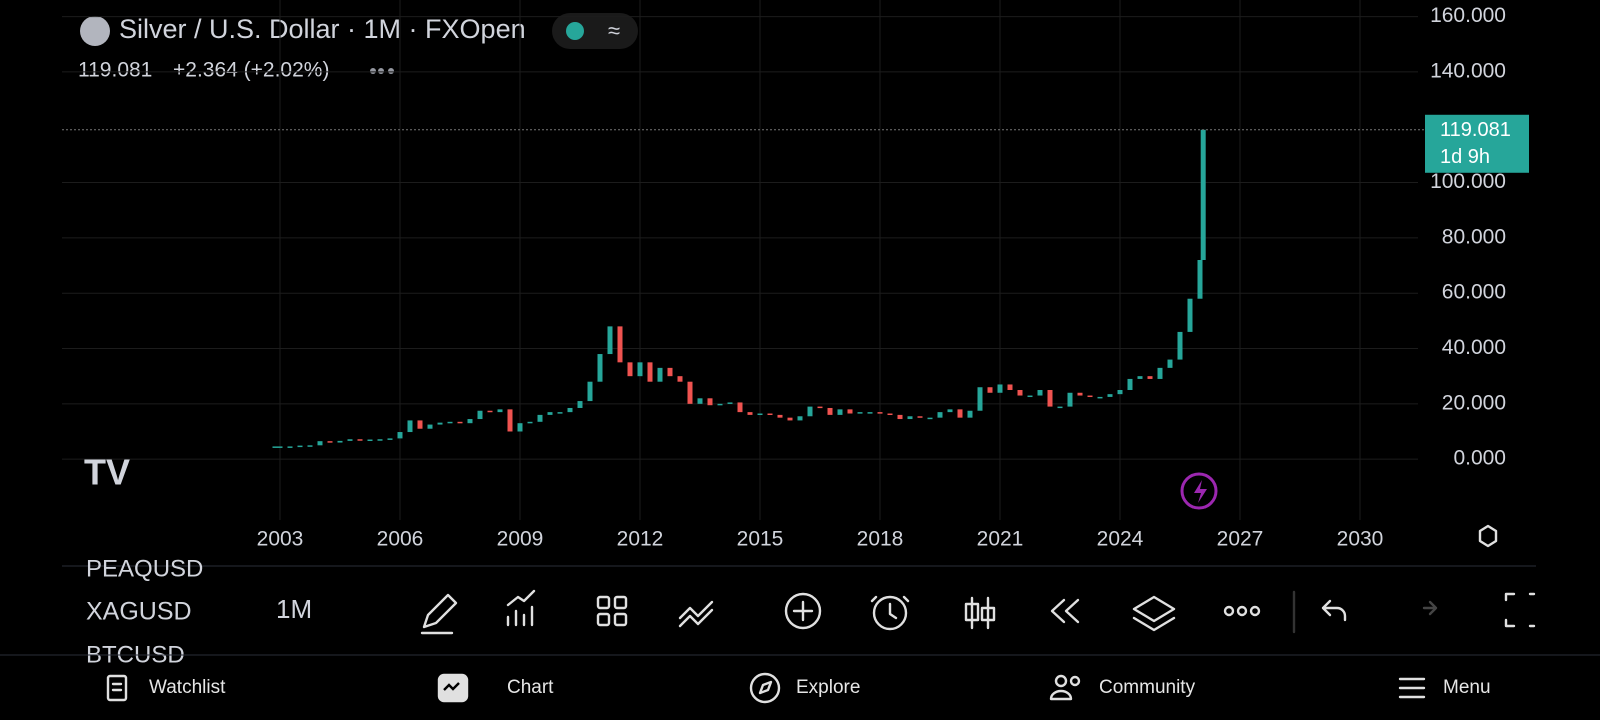  What do you see at coordinates (187, 687) in the screenshot?
I see `nav-item: Watchlist` at bounding box center [187, 687].